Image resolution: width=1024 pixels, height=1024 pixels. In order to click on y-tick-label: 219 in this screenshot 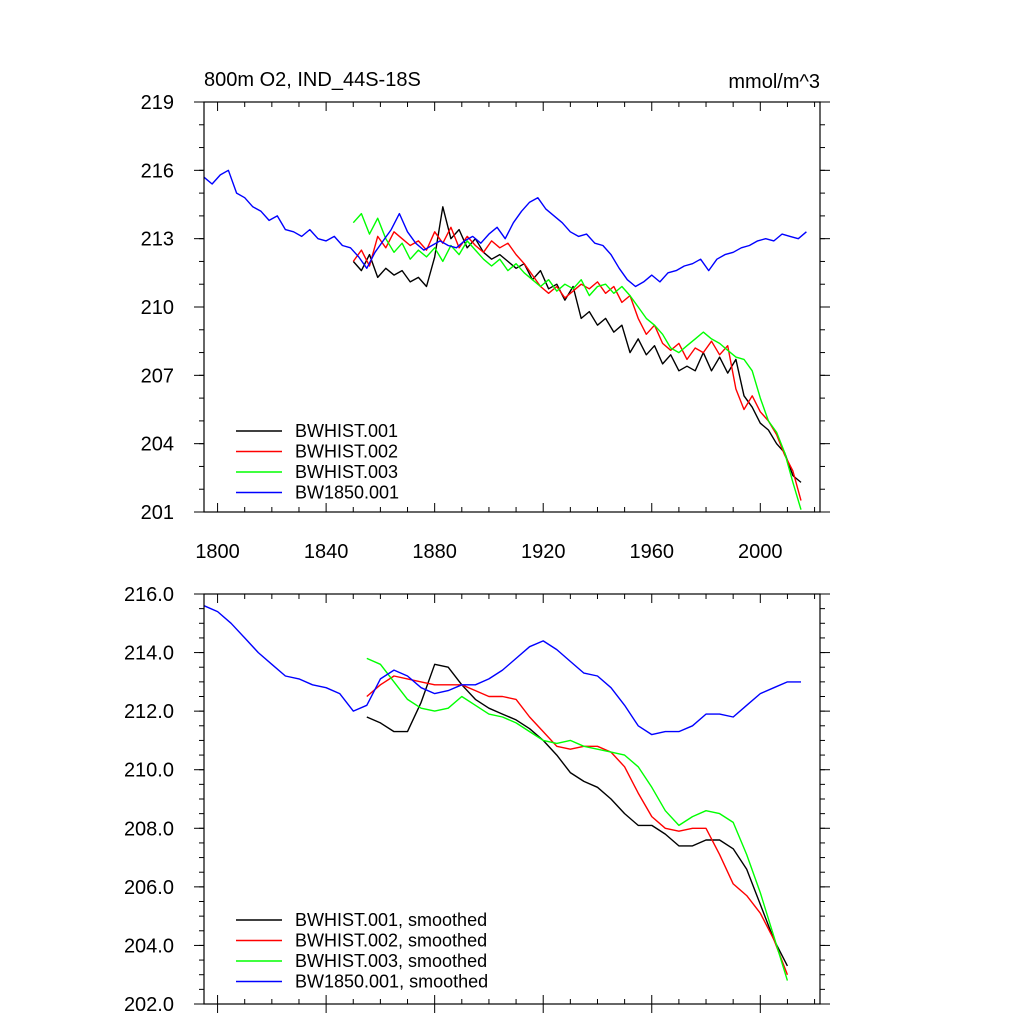, I will do `click(157, 103)`.